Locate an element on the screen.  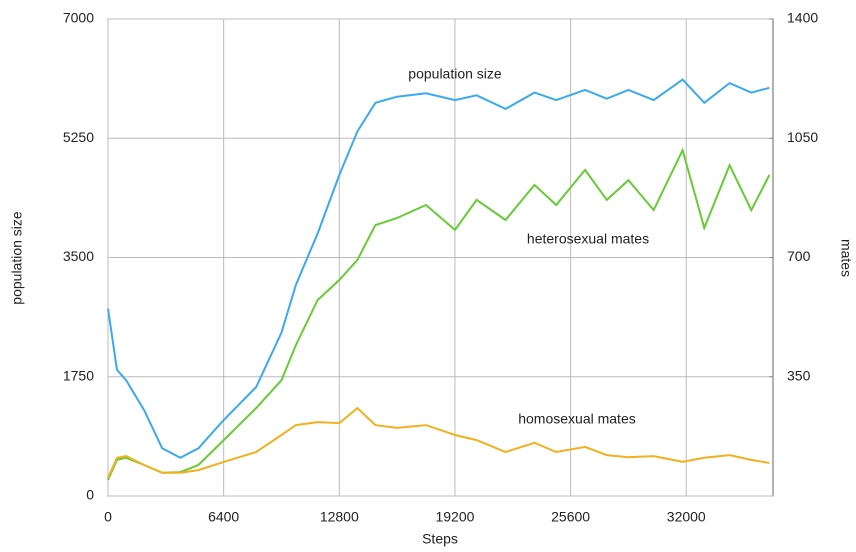
y2-tick-label: 700 is located at coordinates (799, 256).